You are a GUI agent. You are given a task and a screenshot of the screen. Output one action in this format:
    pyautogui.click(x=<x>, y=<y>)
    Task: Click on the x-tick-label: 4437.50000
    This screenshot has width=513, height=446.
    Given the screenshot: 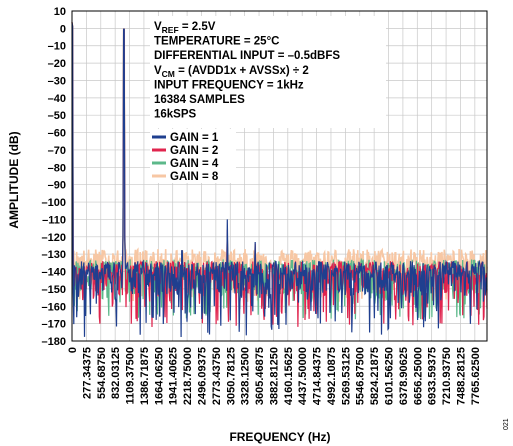 What is the action you would take?
    pyautogui.click(x=303, y=376)
    